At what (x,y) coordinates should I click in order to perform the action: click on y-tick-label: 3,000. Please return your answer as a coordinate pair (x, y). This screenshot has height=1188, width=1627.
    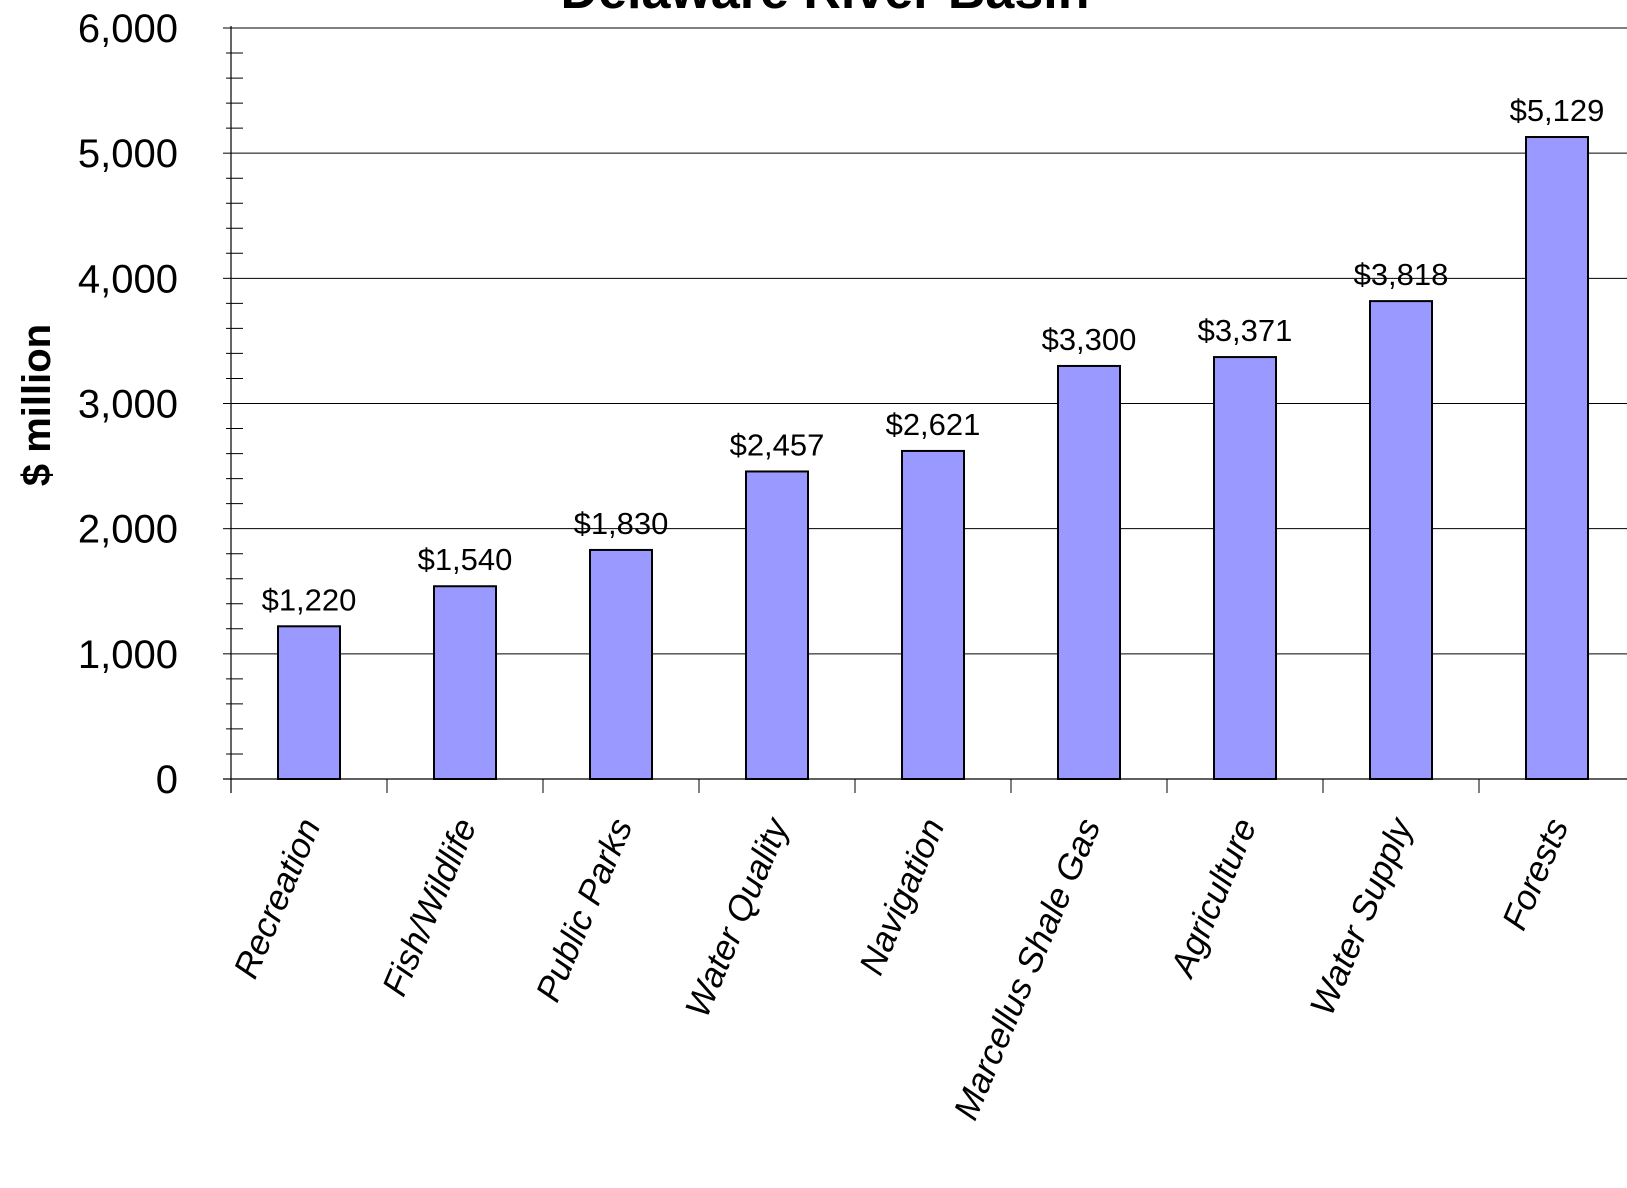
    Looking at the image, I should click on (128, 405).